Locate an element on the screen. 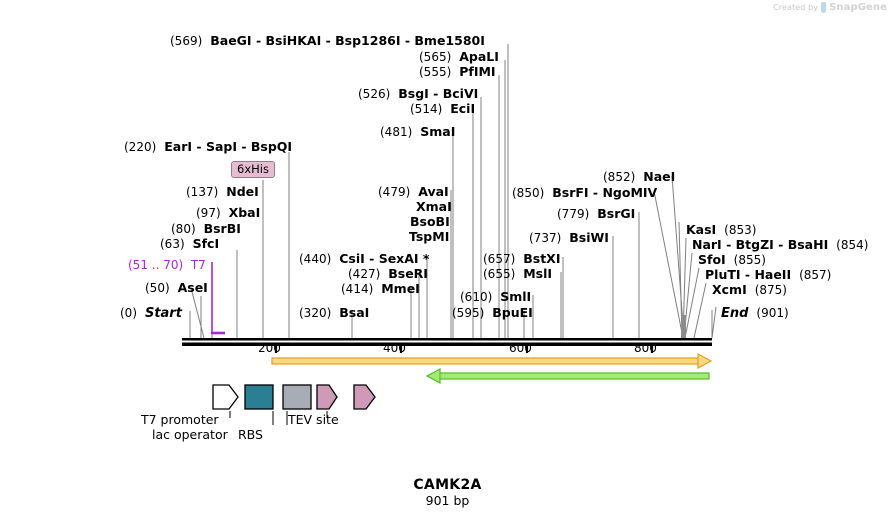 The width and height of the screenshot is (895, 515). feature-tag-6xhis: 6xHis is located at coordinates (253, 169).